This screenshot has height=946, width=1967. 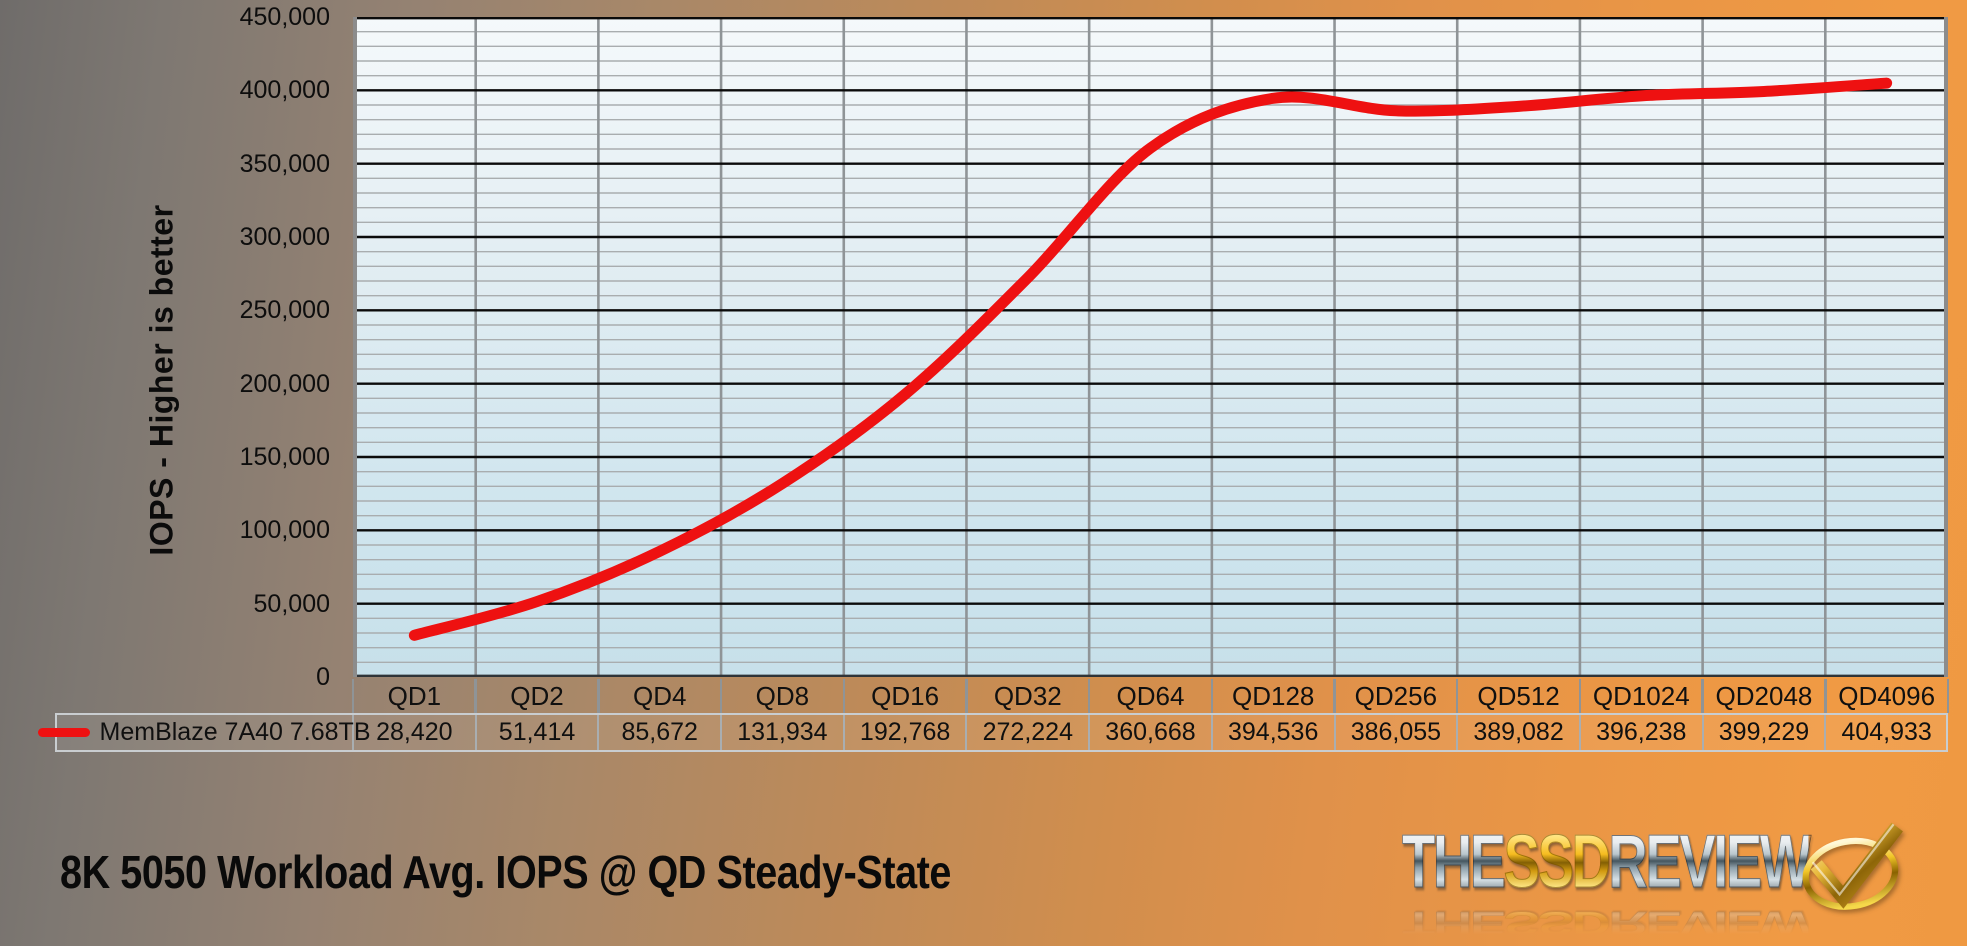 I want to click on value-cell: 131,934, so click(x=782, y=732).